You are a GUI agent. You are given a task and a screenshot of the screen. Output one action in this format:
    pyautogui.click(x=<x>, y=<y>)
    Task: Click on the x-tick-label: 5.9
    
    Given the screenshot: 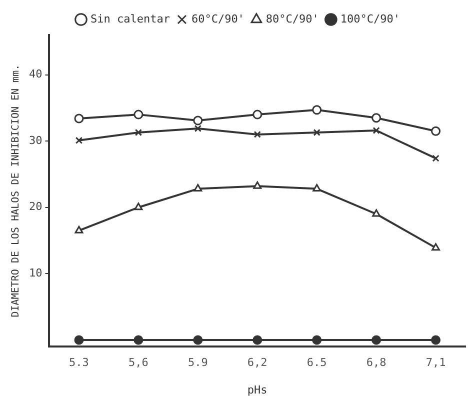 What is the action you would take?
    pyautogui.click(x=198, y=363)
    